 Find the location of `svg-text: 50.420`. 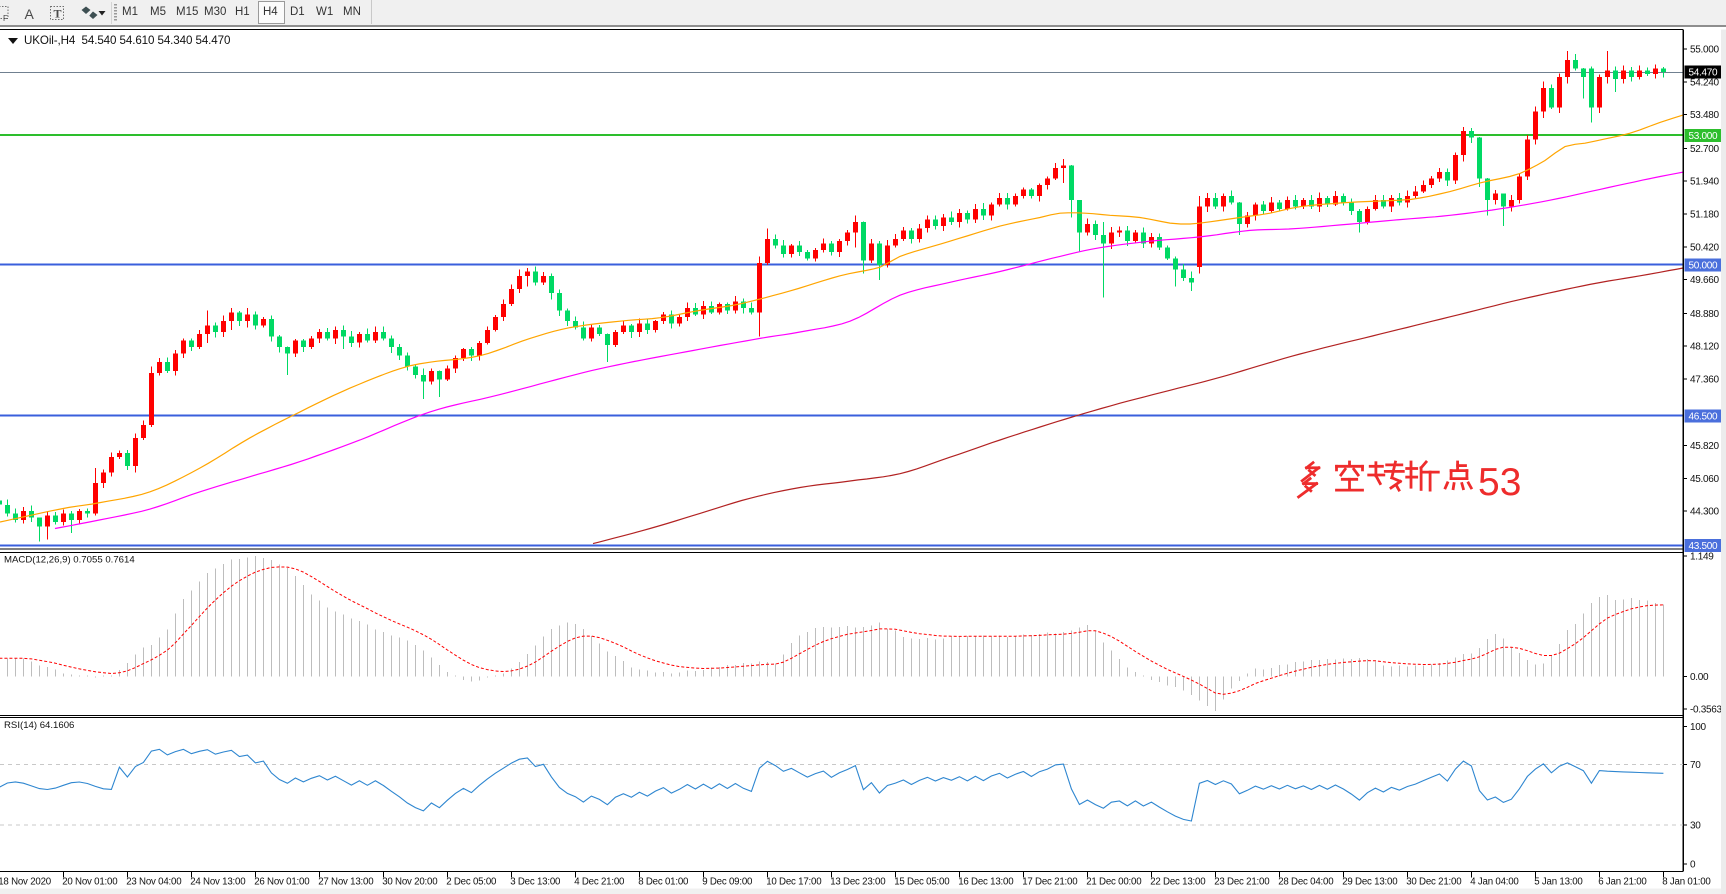

svg-text: 50.420 is located at coordinates (1705, 247).